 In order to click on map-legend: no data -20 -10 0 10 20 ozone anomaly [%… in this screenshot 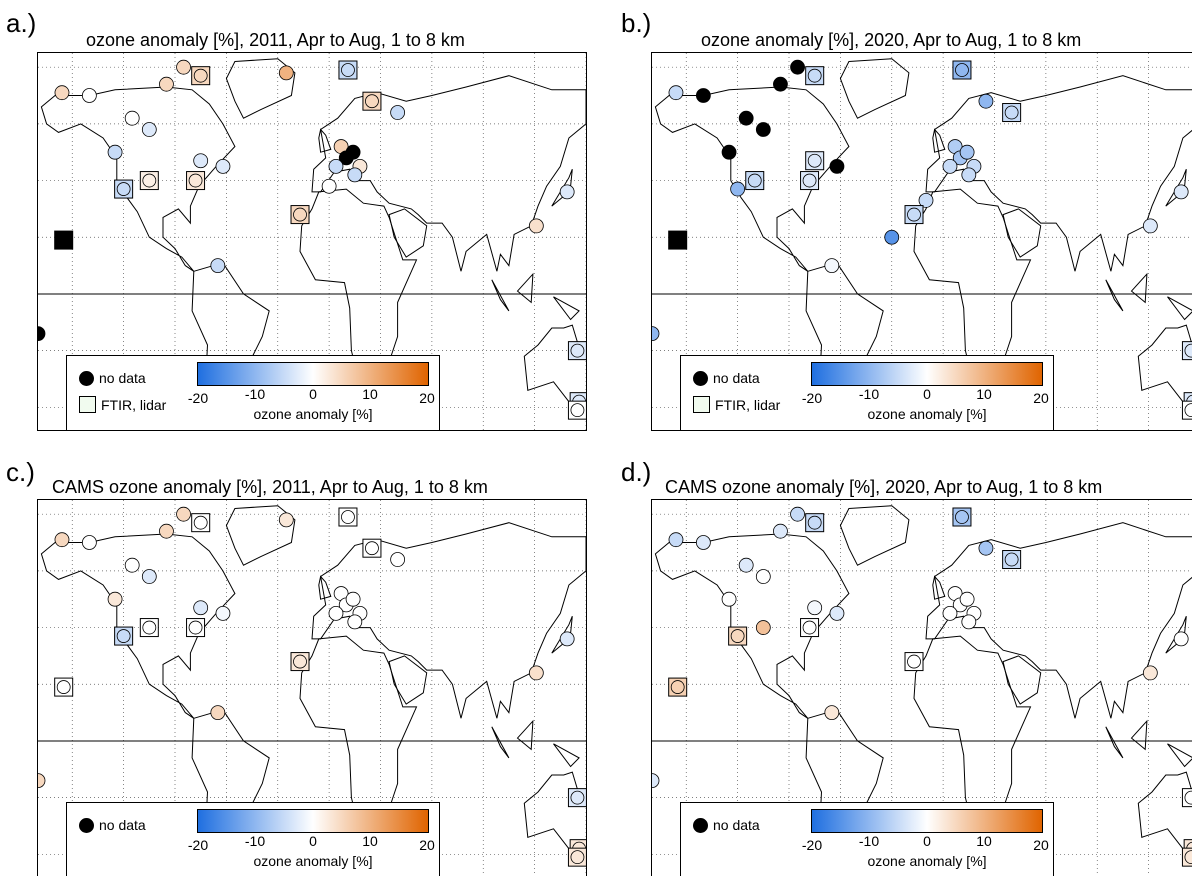, I will do `click(253, 839)`.